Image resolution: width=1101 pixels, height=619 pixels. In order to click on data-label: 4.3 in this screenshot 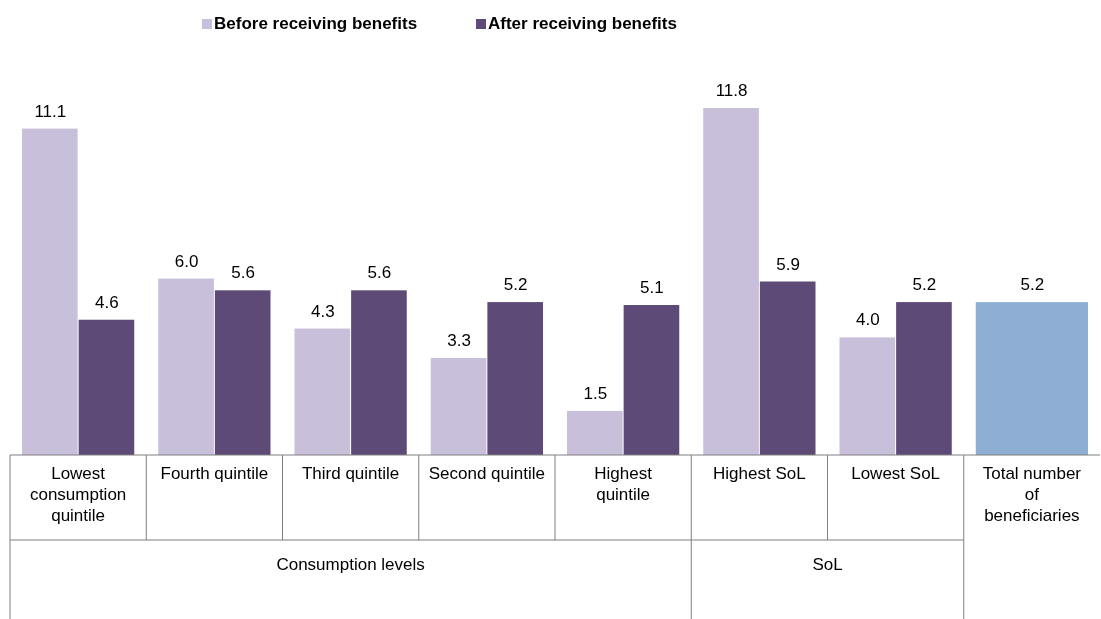, I will do `click(322, 311)`.